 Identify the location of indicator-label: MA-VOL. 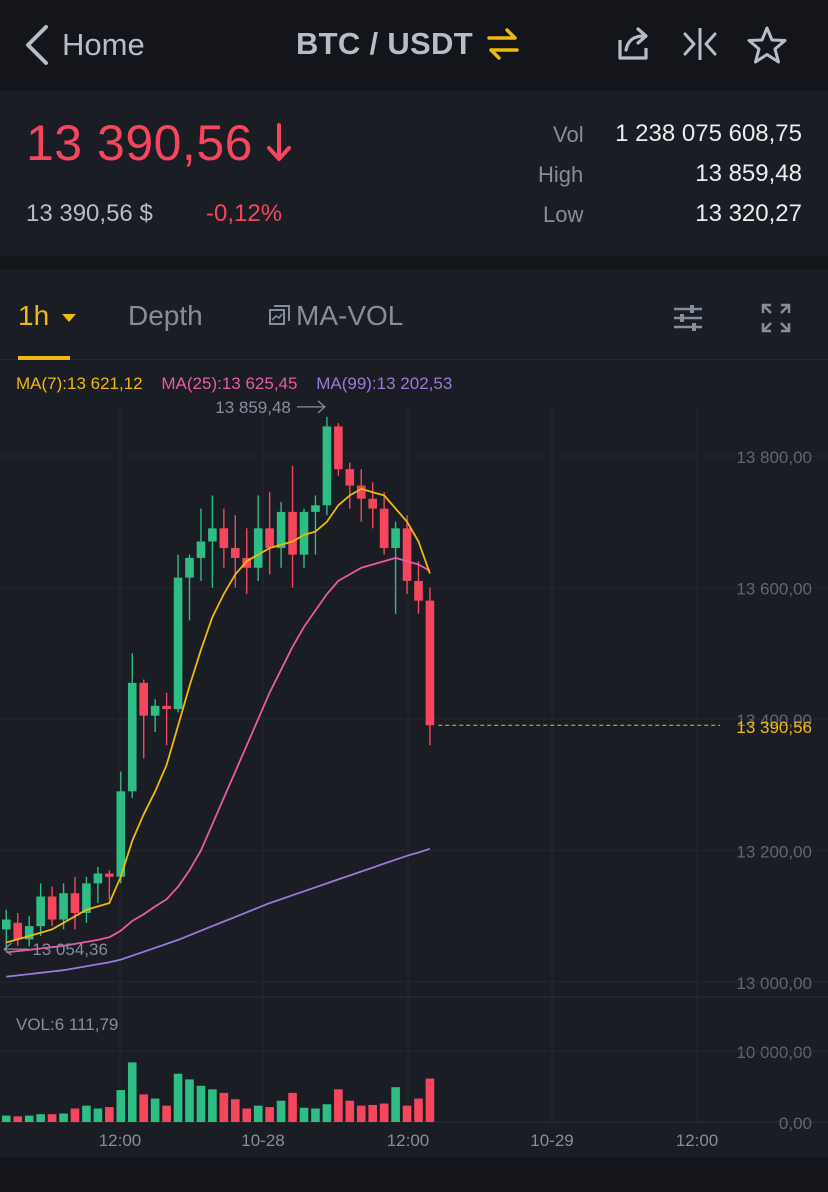
(350, 315).